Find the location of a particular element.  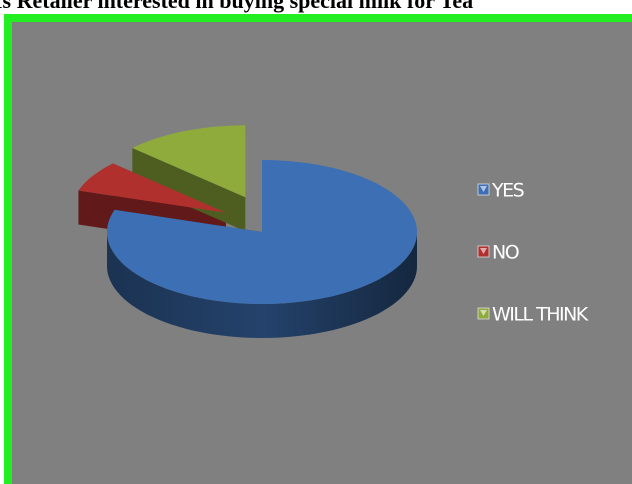

legend-label: YES is located at coordinates (507, 191).